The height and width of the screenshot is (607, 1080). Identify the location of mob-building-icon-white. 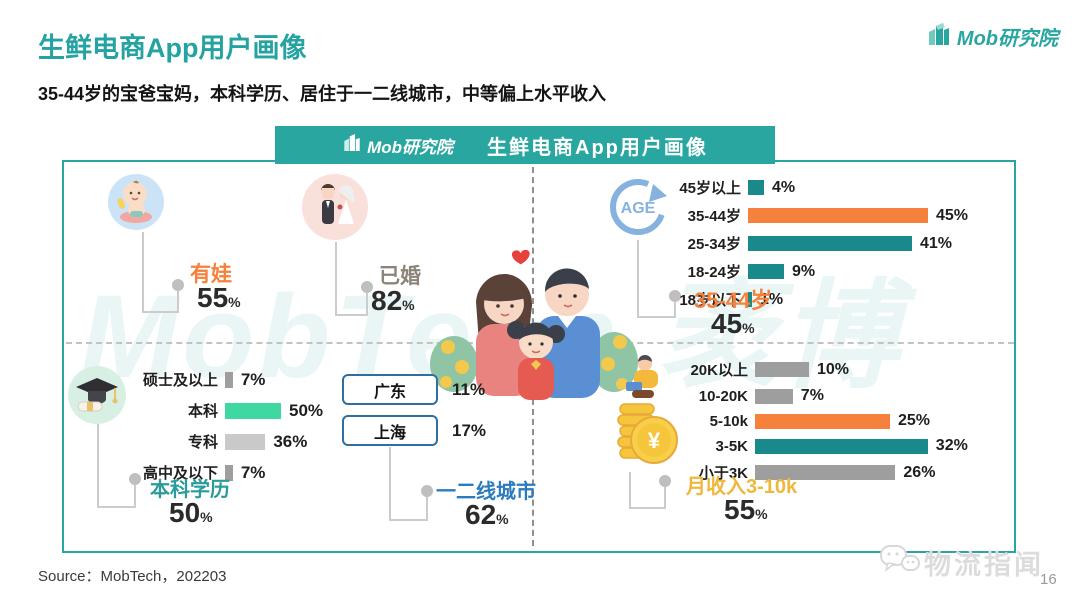
(352, 145).